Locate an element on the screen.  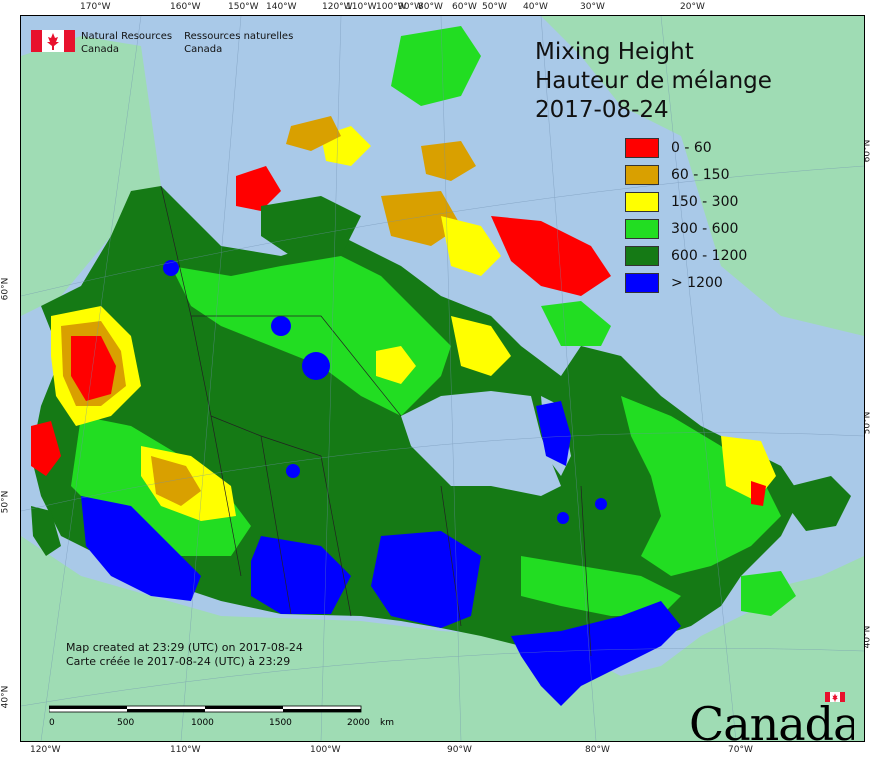
lon-label-top: 160°W is located at coordinates (185, 7).